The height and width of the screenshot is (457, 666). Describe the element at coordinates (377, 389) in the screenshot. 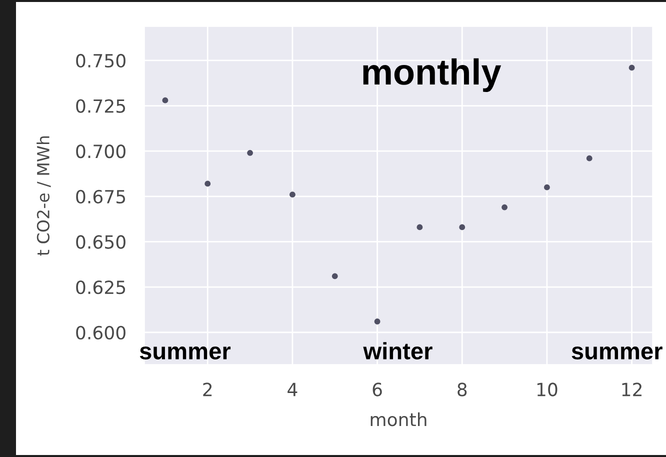

I see `x-tick-label: 6` at that location.